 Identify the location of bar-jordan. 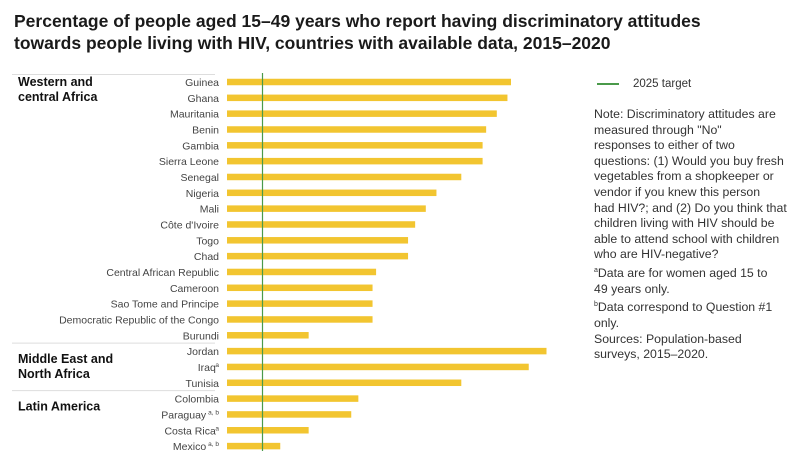
(387, 351).